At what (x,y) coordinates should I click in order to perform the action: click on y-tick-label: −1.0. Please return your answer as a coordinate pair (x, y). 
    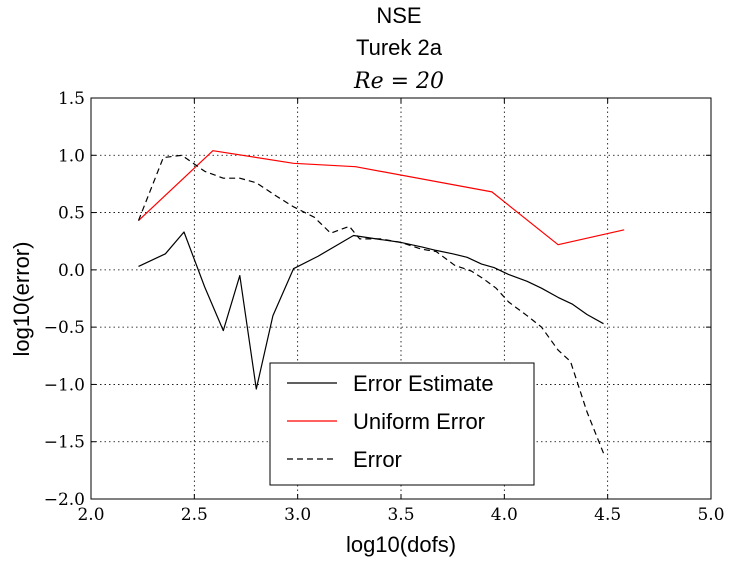
    Looking at the image, I should click on (64, 385).